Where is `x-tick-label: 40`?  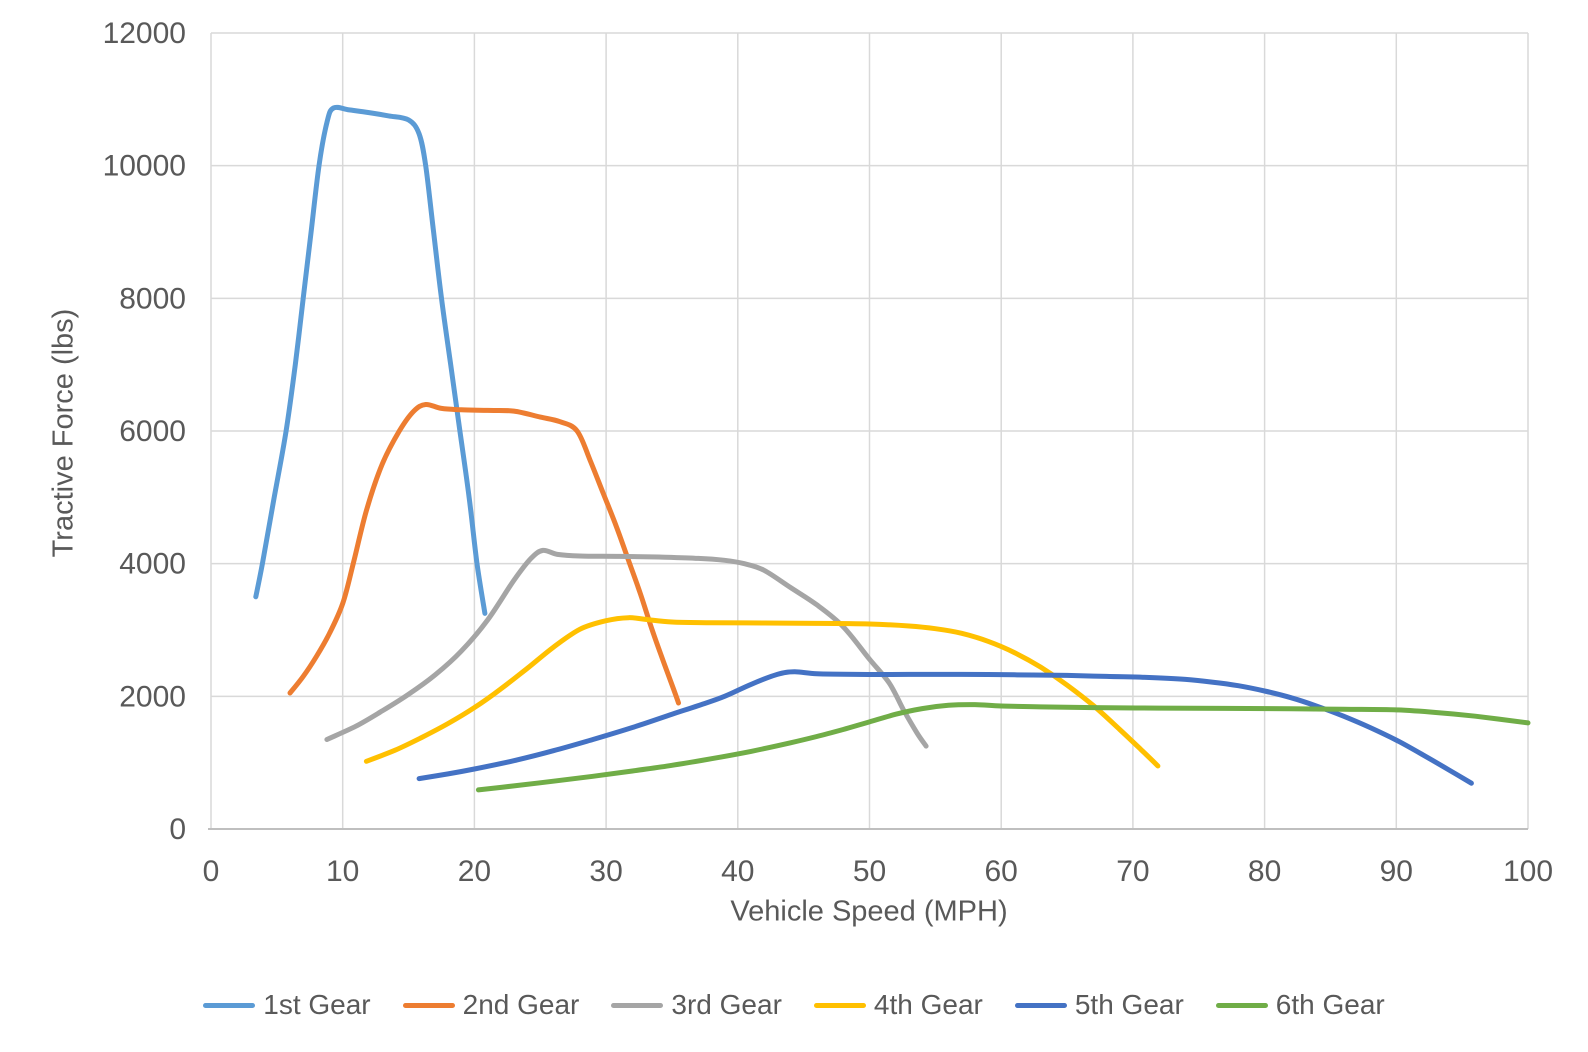
x-tick-label: 40 is located at coordinates (737, 871).